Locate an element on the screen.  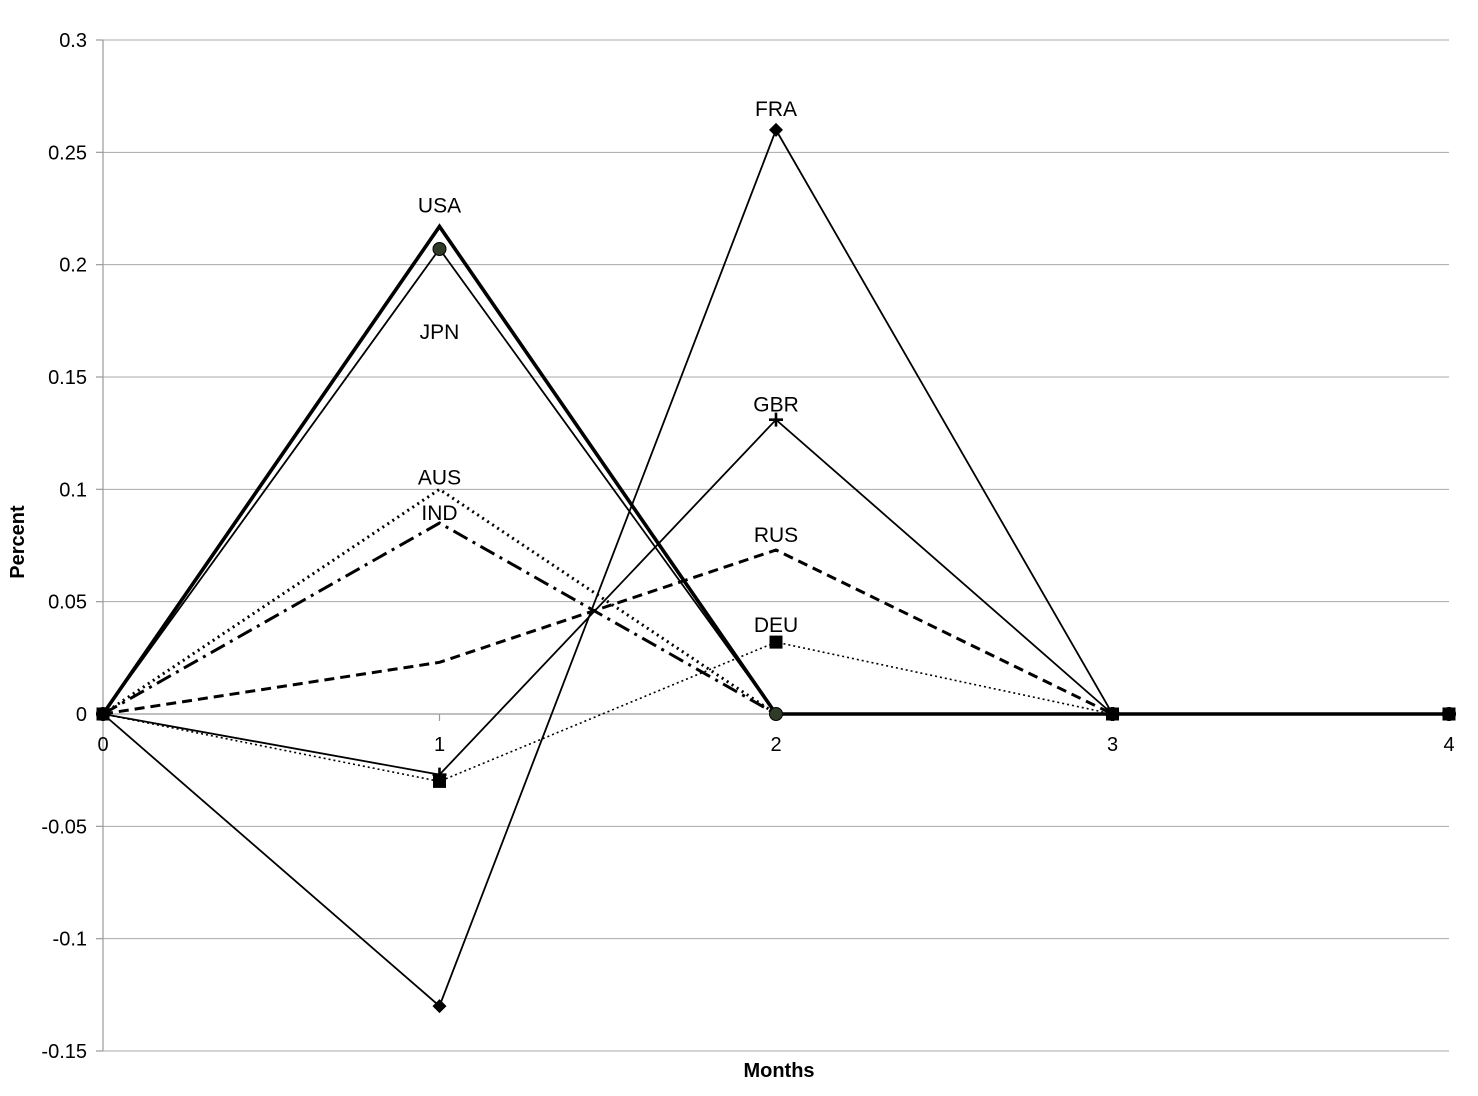
y-tick-label: -0.15 is located at coordinates (64, 1052).